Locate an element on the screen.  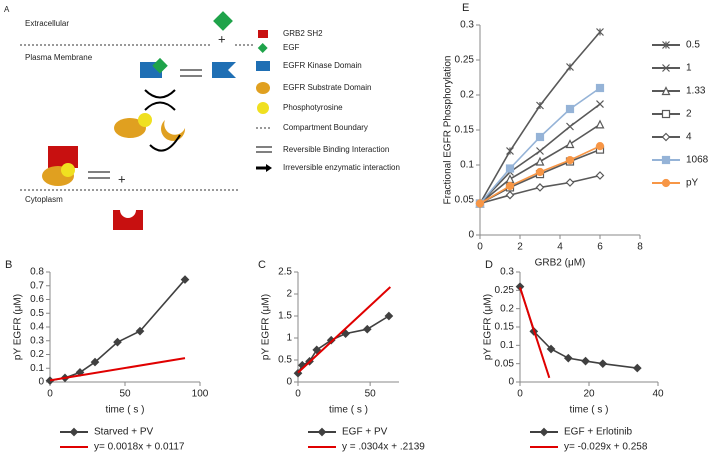
legend-label: y= 0.0018x + 0.0117 is located at coordinates (139, 447).